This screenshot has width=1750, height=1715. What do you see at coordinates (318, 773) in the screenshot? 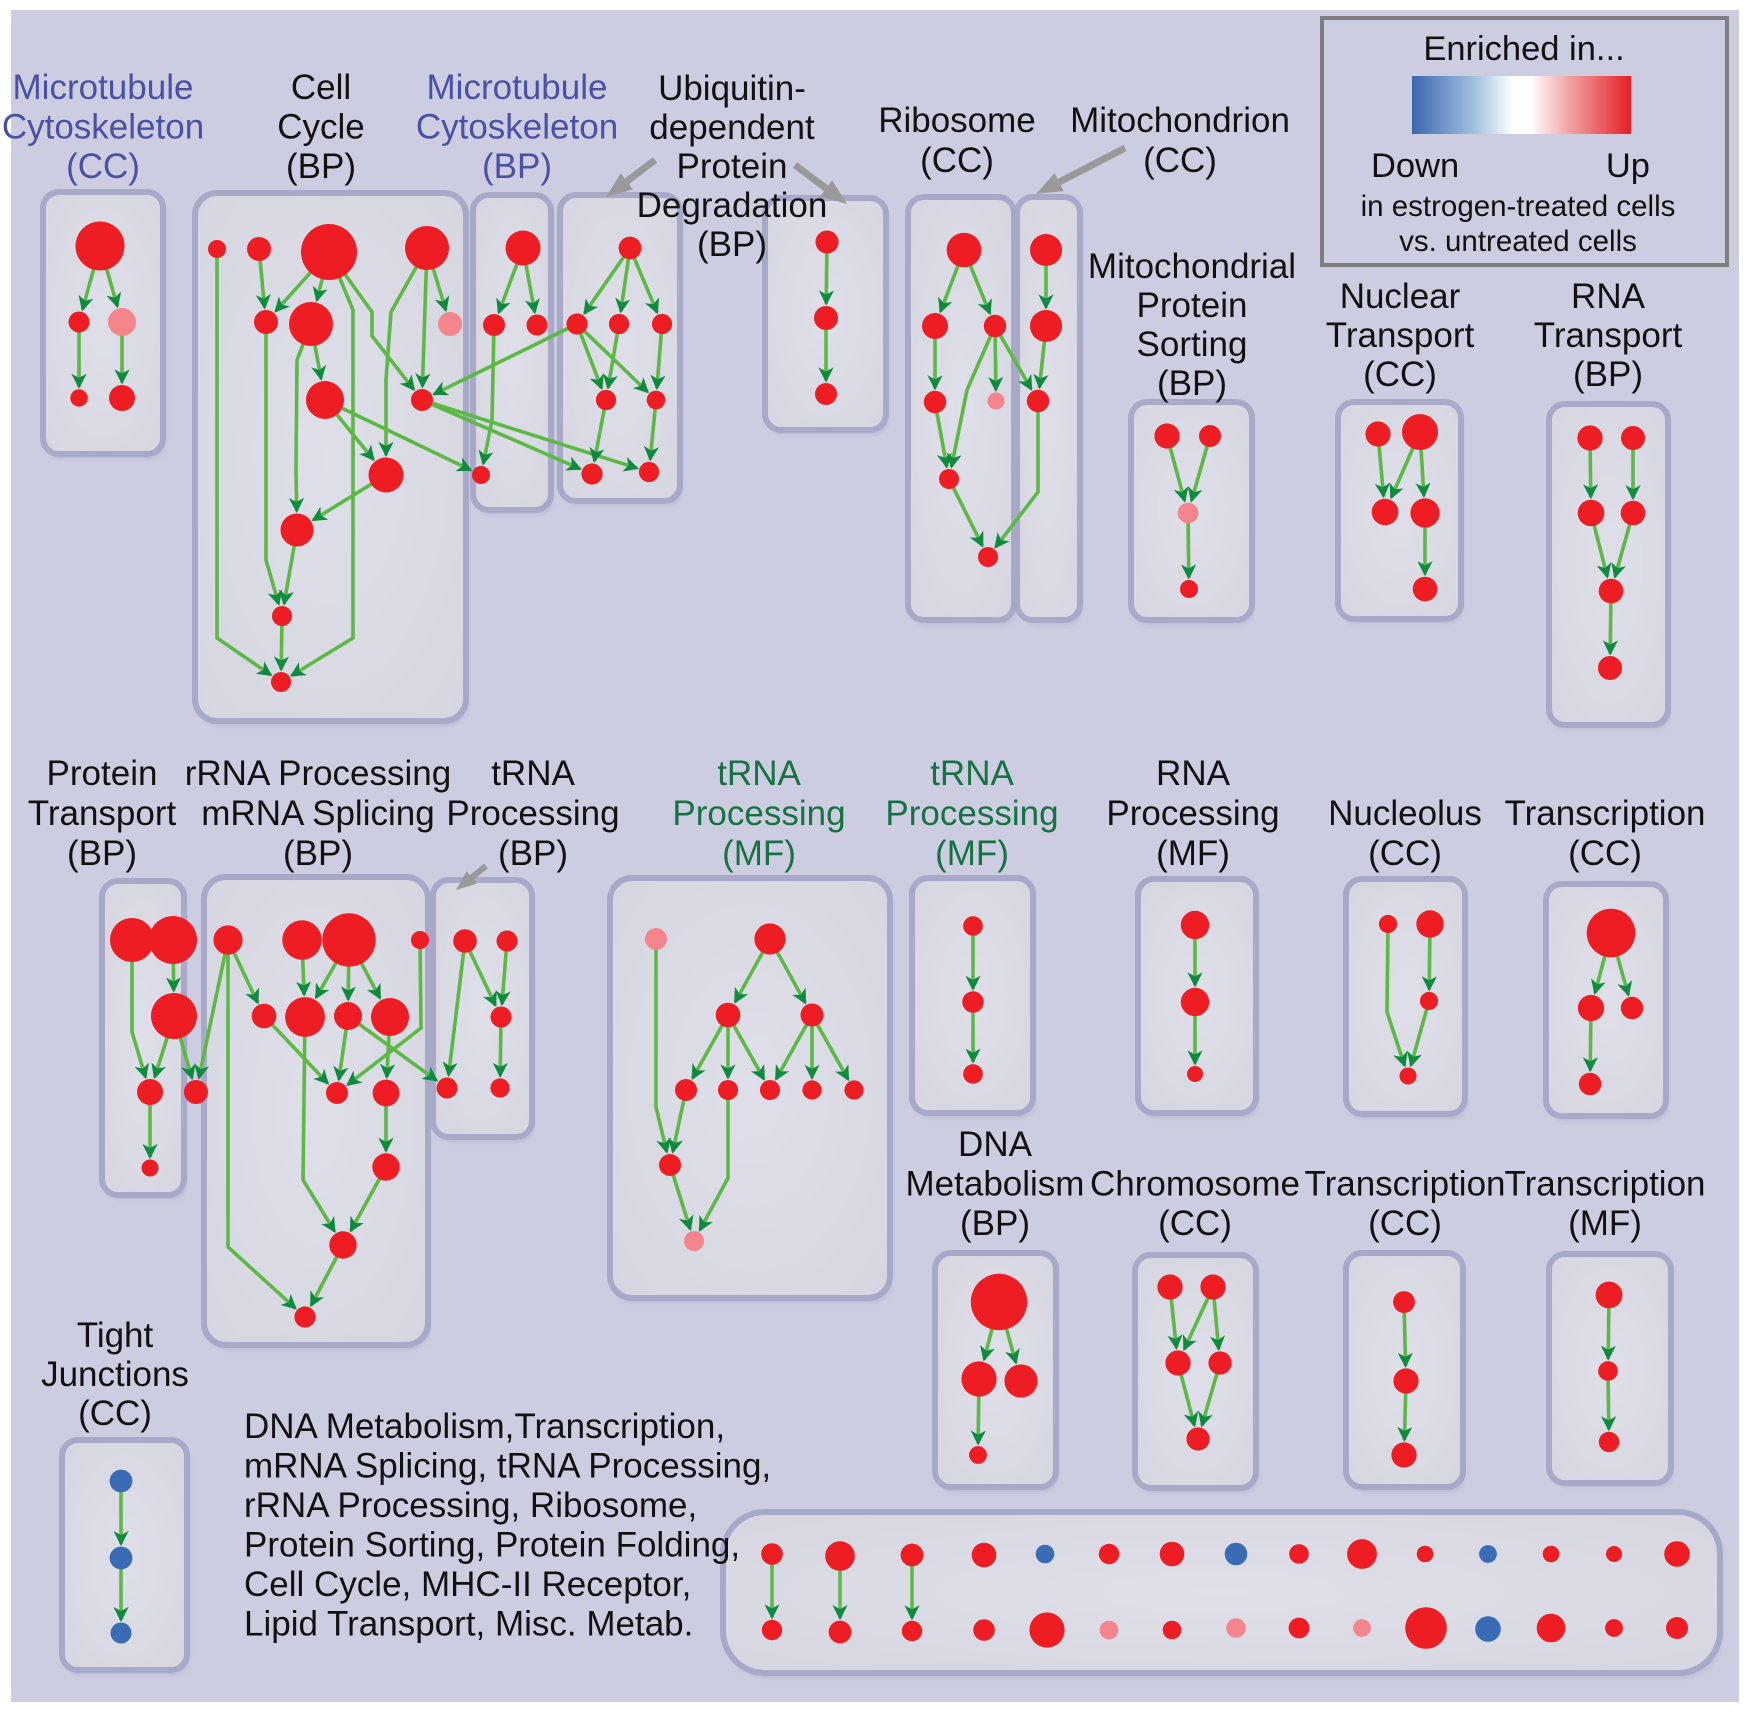
I see `svg-text: rRNA Processing` at bounding box center [318, 773].